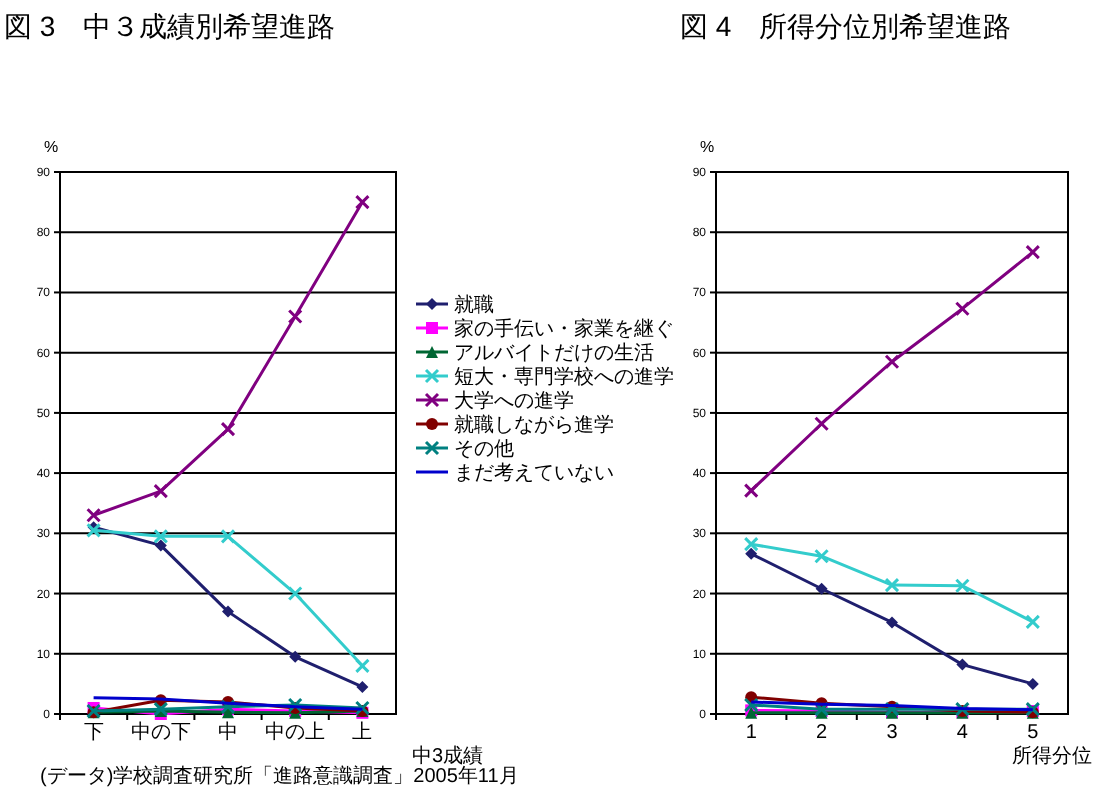 The image size is (1098, 788). I want to click on x-tick-label: 2, so click(822, 733).